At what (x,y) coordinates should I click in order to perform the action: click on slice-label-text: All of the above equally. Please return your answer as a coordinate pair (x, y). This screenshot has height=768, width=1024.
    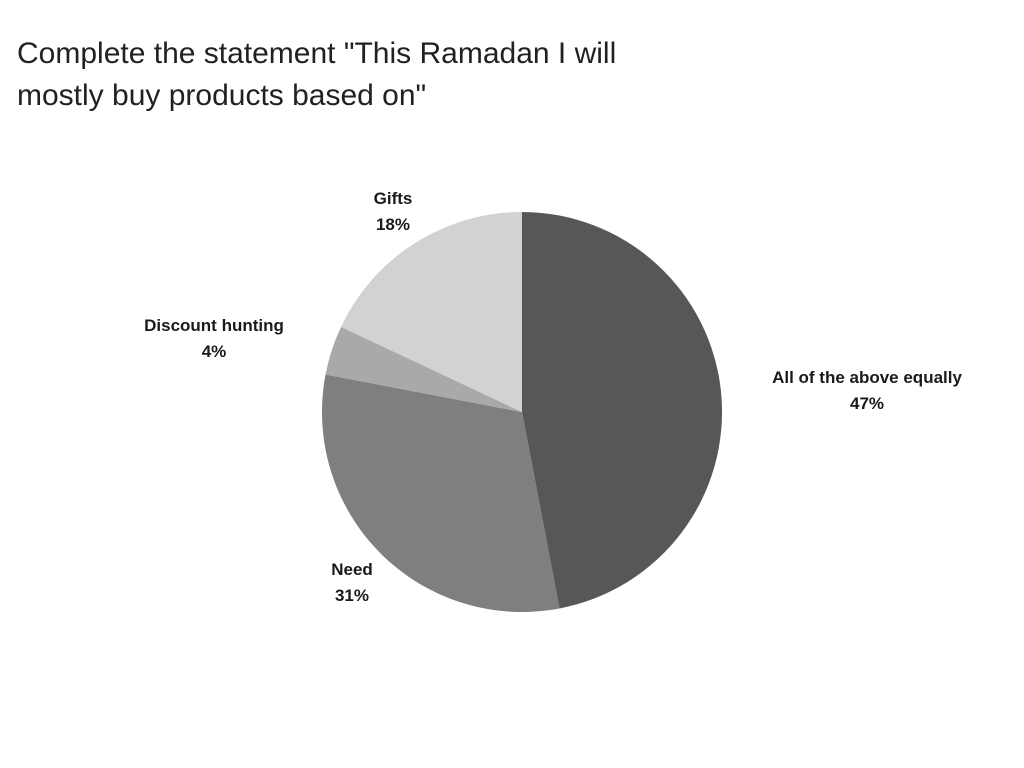
    Looking at the image, I should click on (867, 377).